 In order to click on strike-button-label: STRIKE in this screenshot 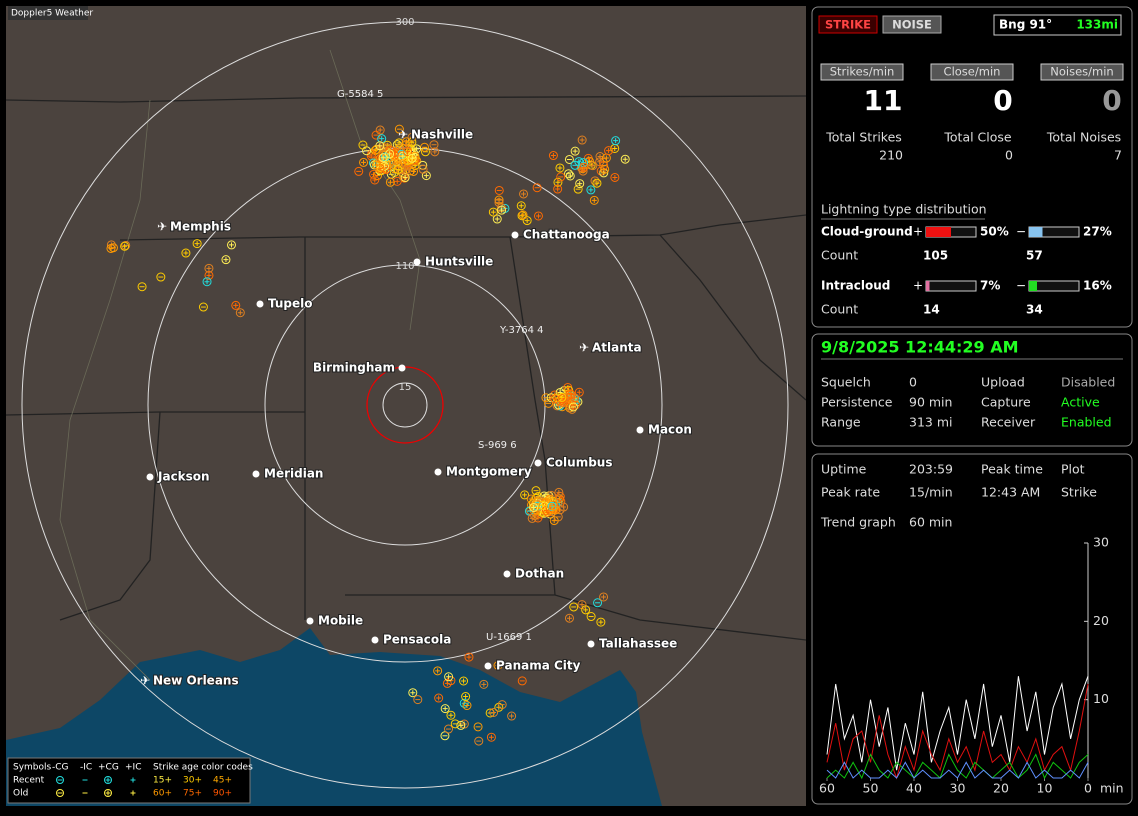, I will do `click(848, 25)`.